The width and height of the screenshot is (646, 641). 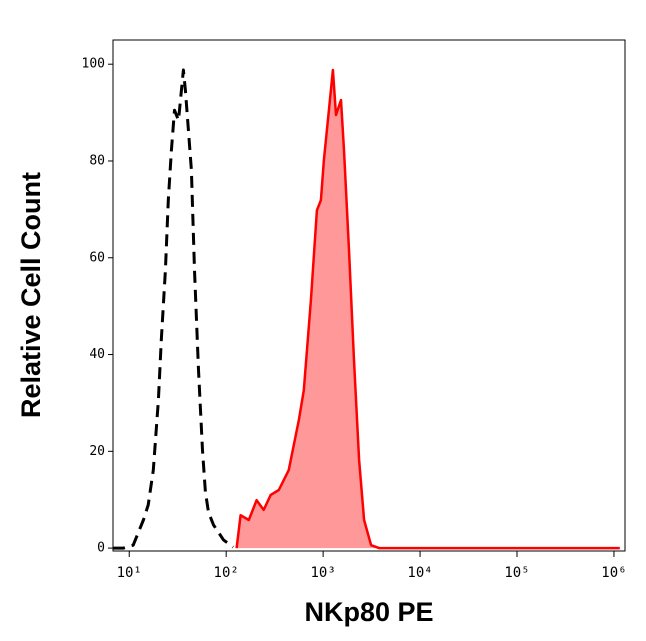 I want to click on y-tick-label: 40, so click(x=97, y=354).